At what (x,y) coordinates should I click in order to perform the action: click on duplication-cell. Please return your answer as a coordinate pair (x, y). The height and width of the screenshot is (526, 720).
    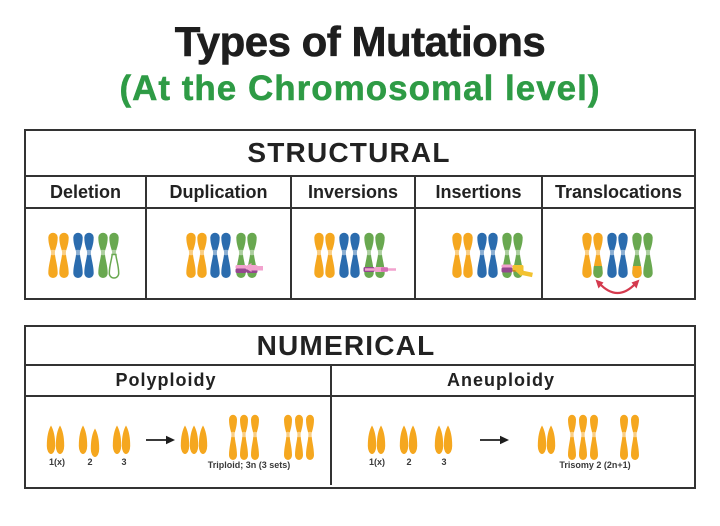
    Looking at the image, I should click on (219, 253).